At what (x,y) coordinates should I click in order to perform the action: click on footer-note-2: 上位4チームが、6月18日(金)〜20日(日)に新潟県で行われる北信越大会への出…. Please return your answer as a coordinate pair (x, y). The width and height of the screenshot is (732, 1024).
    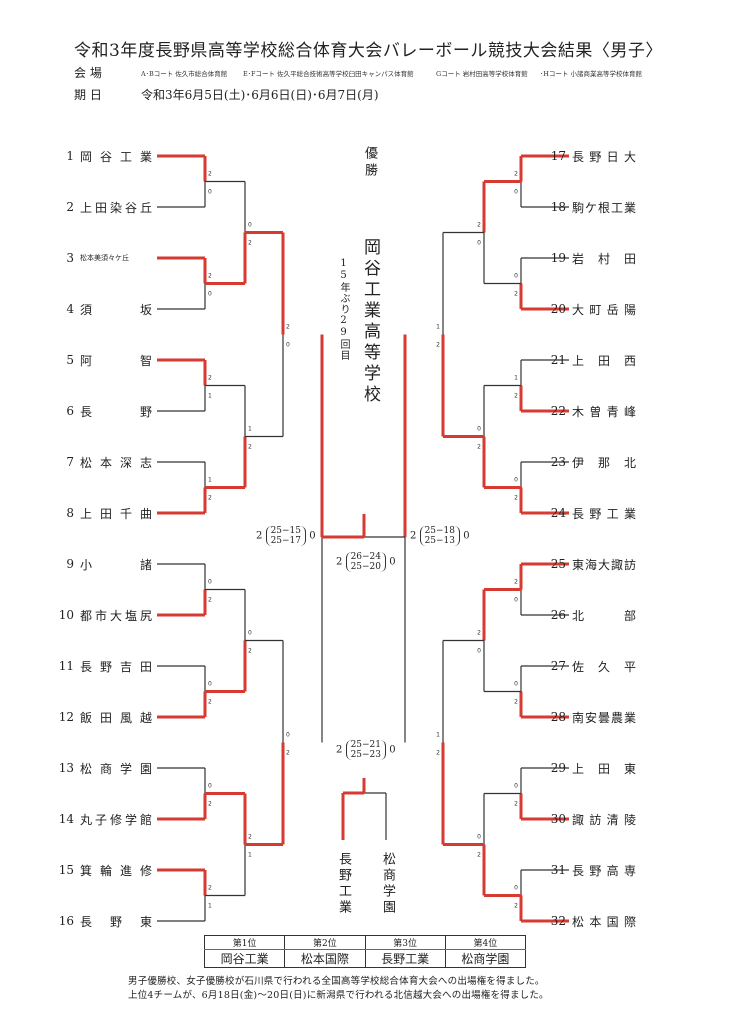
    Looking at the image, I should click on (338, 995).